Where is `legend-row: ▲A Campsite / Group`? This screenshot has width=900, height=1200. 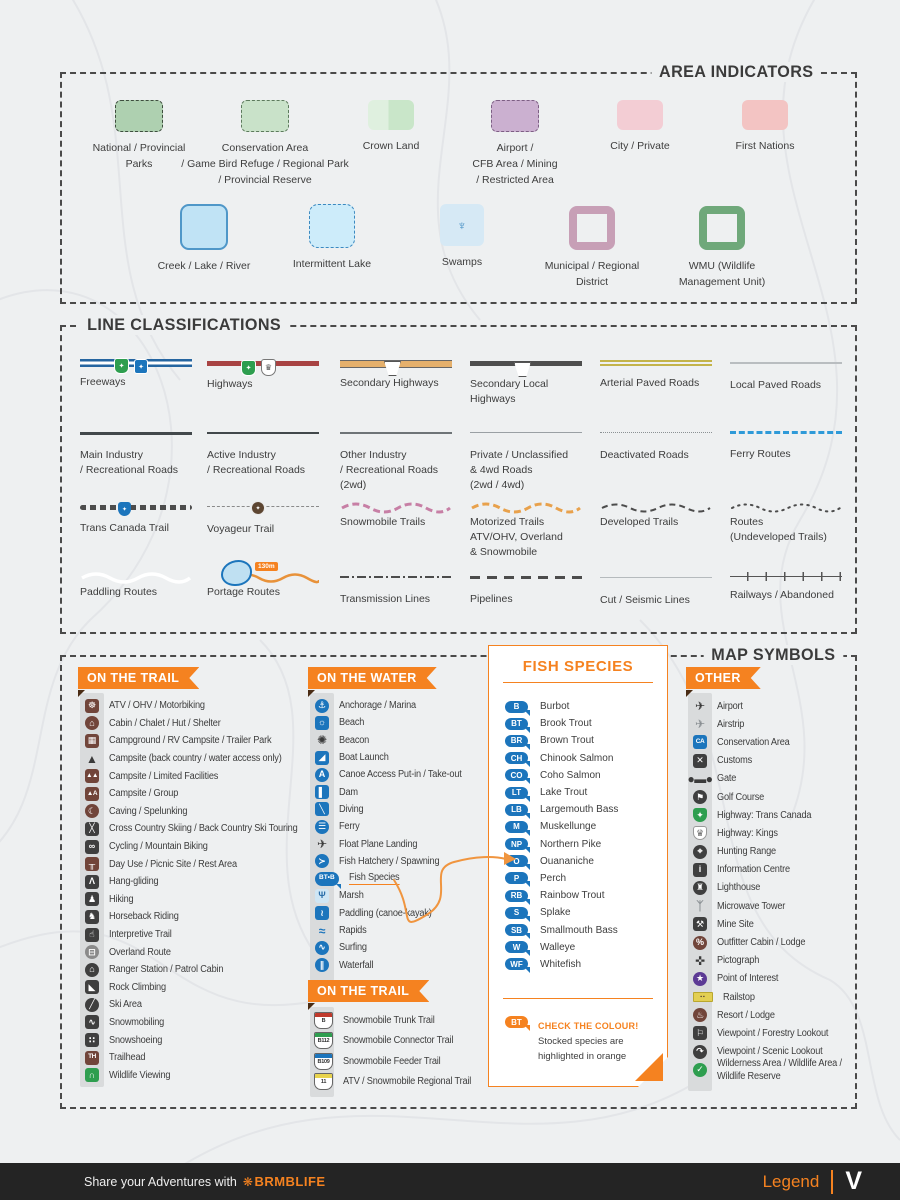 legend-row: ▲A Campsite / Group is located at coordinates (198, 794).